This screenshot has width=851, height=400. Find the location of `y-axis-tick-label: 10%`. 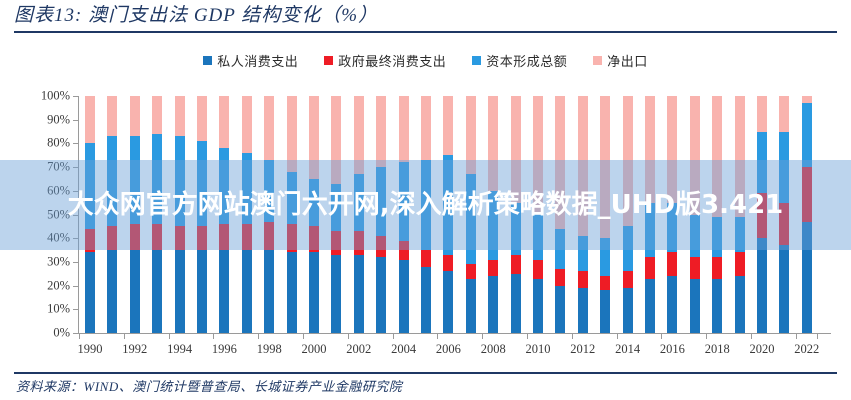

y-axis-tick-label: 10% is located at coordinates (58, 308).